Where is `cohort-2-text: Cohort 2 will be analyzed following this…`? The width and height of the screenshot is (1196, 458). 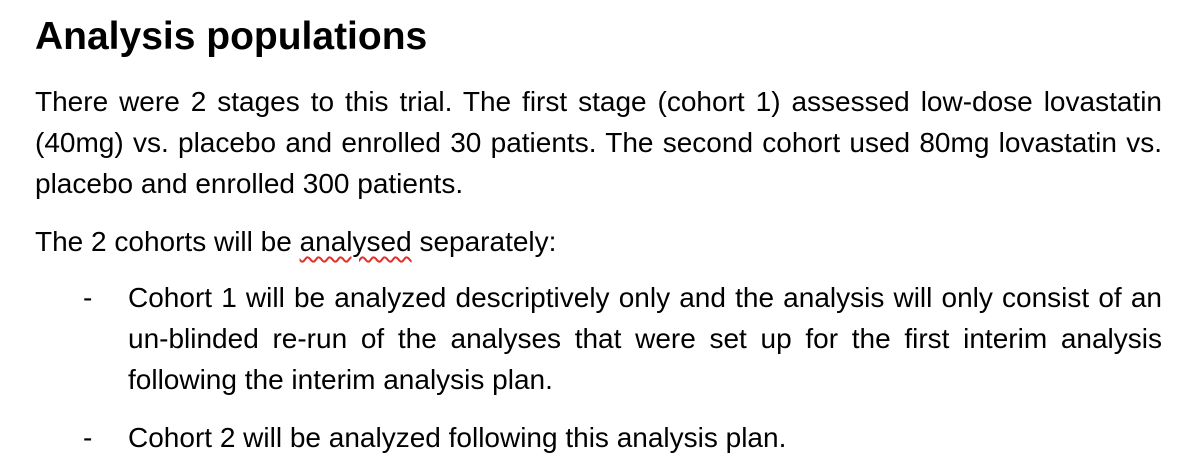
cohort-2-text: Cohort 2 will be analyzed following this… is located at coordinates (457, 437).